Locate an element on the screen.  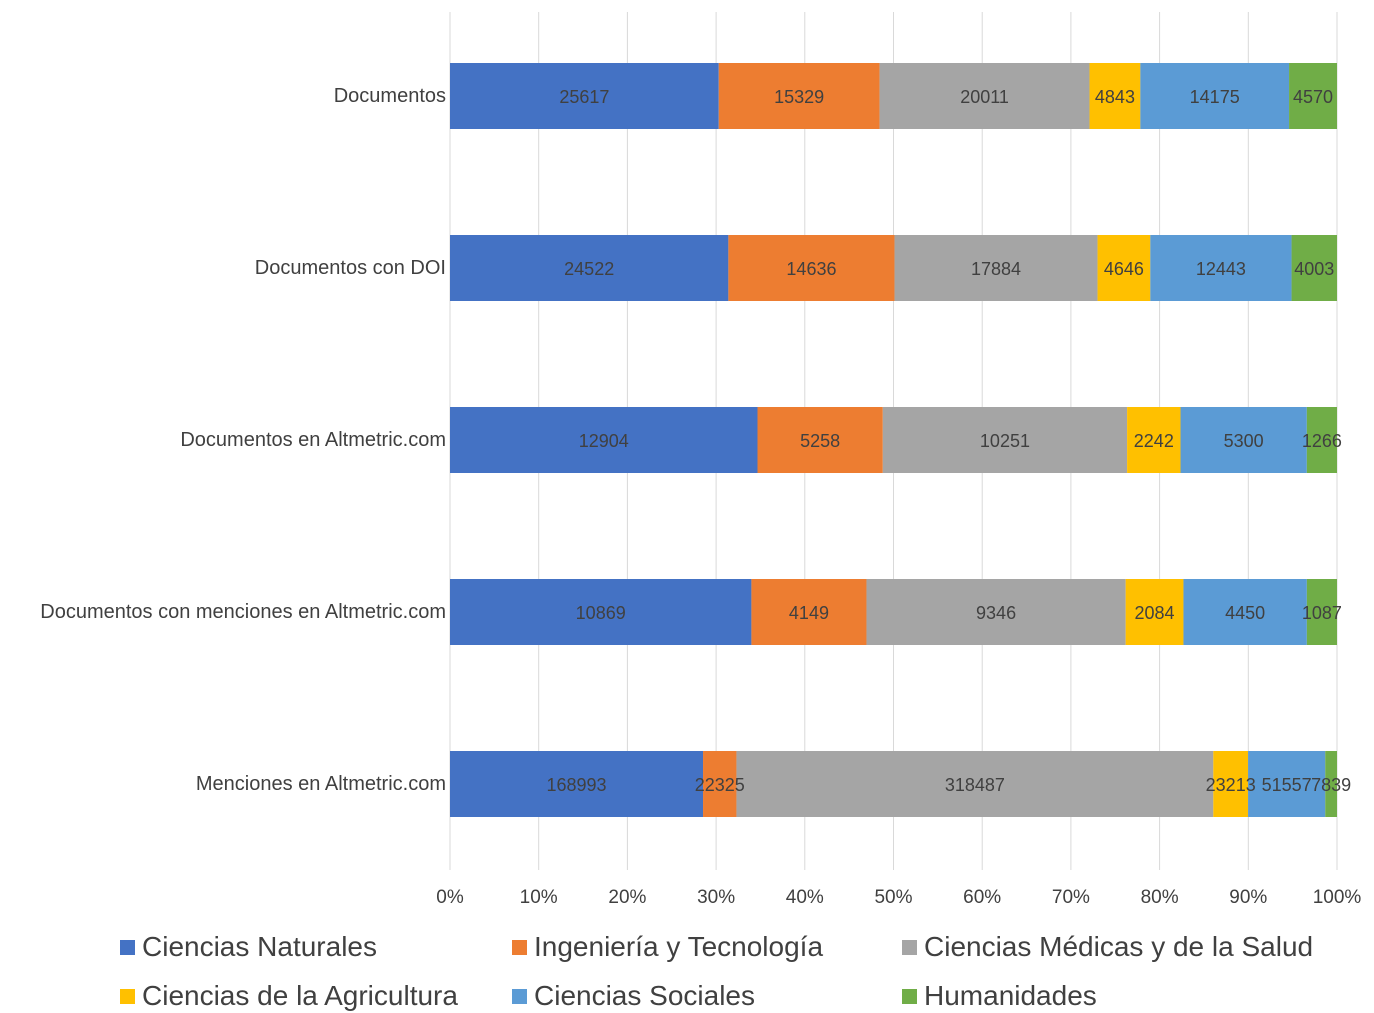
data-label: 2242 is located at coordinates (1154, 441).